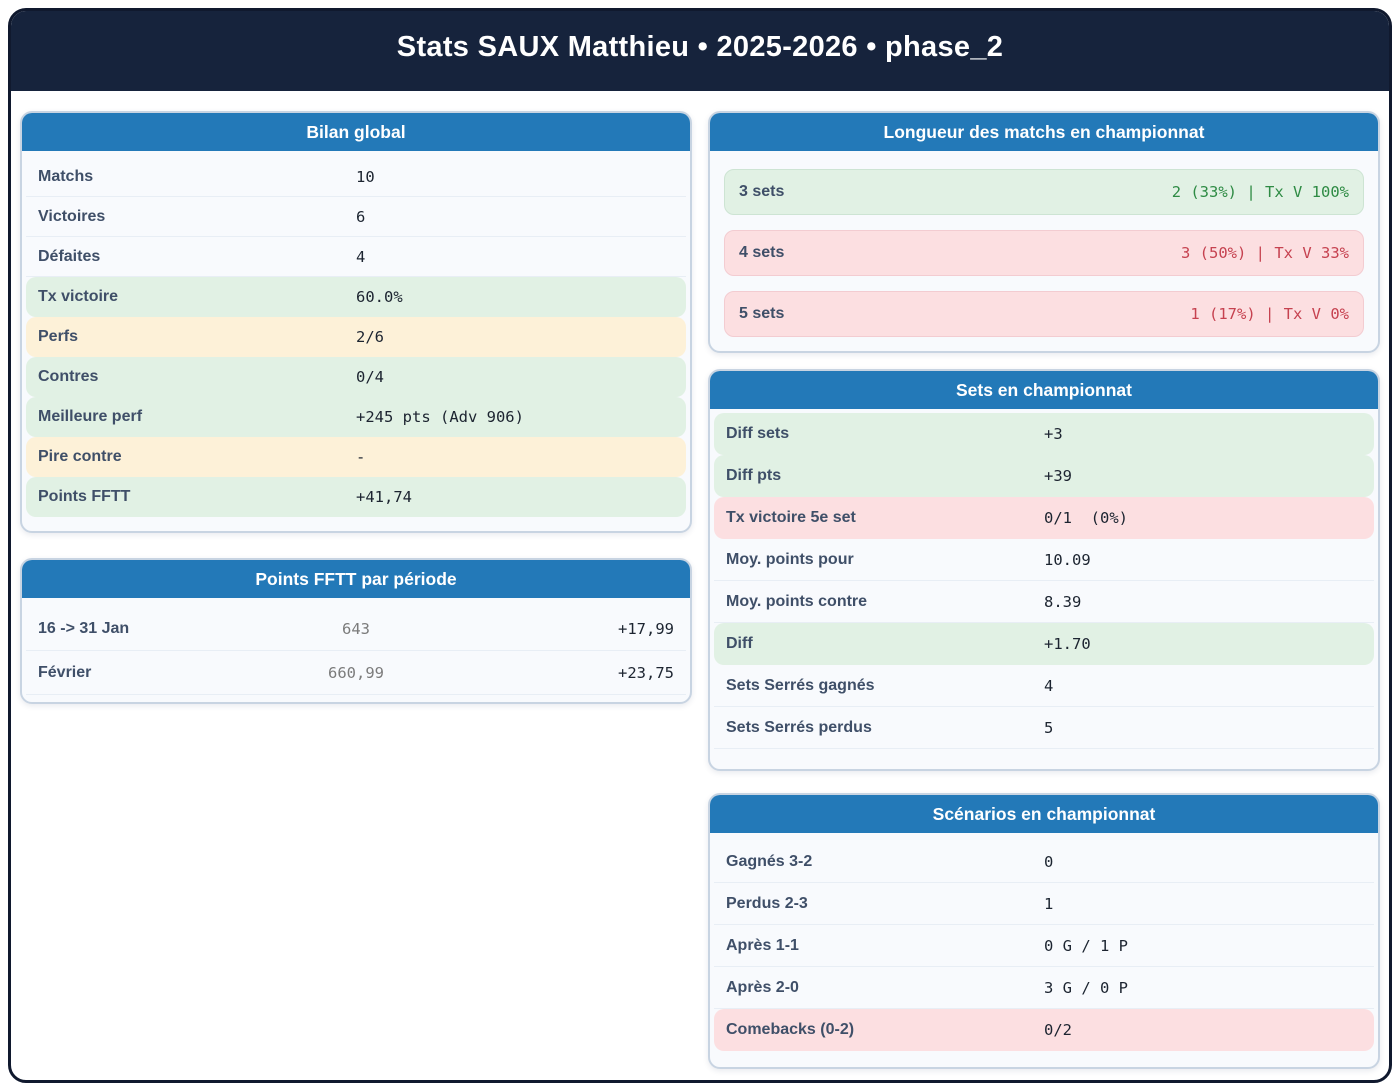 Image resolution: width=1400 pixels, height=1091 pixels. I want to click on pill-label: 4 sets, so click(762, 252).